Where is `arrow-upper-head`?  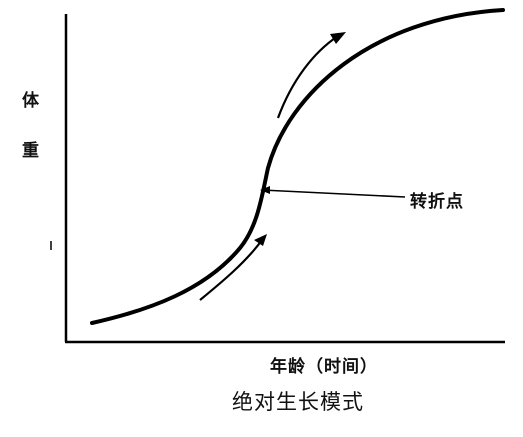 arrow-upper-head is located at coordinates (338, 38).